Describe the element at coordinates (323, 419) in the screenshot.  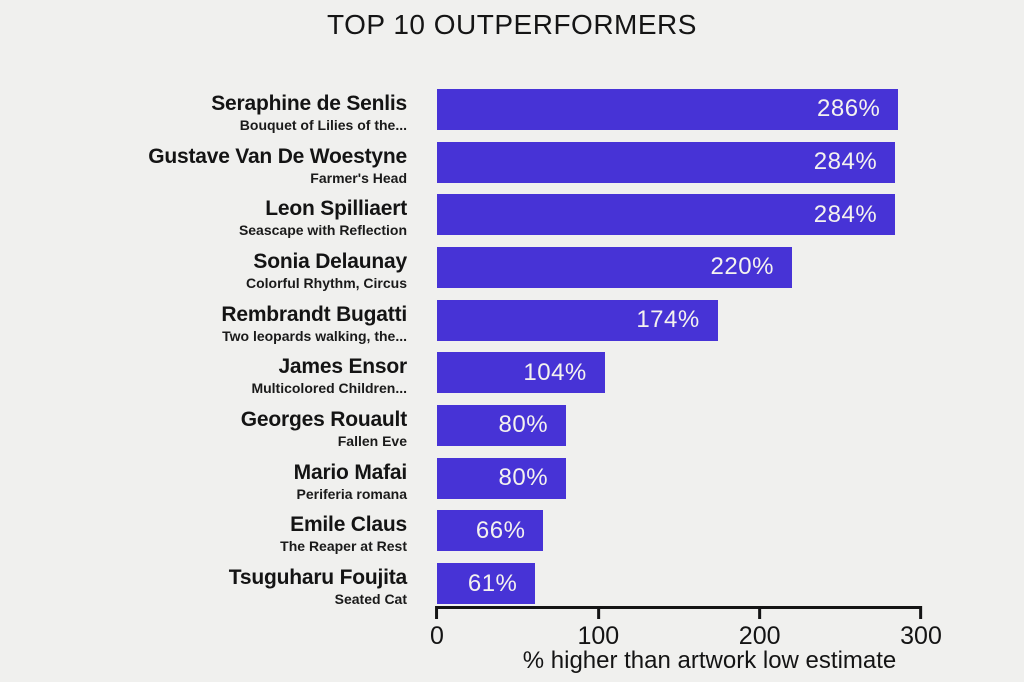
I see `artist-name: Georges Rouault` at that location.